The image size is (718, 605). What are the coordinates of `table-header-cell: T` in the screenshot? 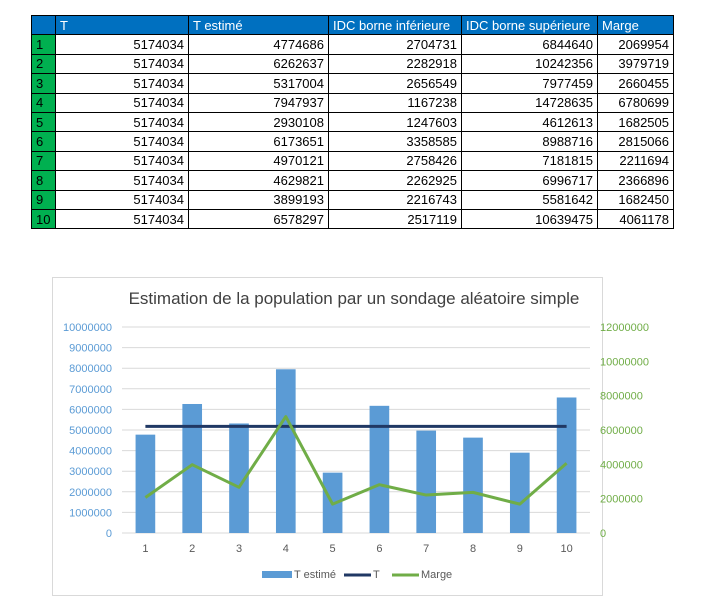 It's located at (122, 25).